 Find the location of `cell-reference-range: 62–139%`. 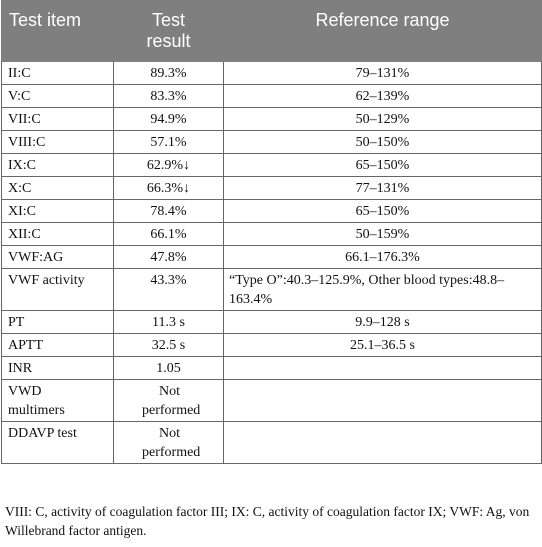

cell-reference-range: 62–139% is located at coordinates (382, 96).